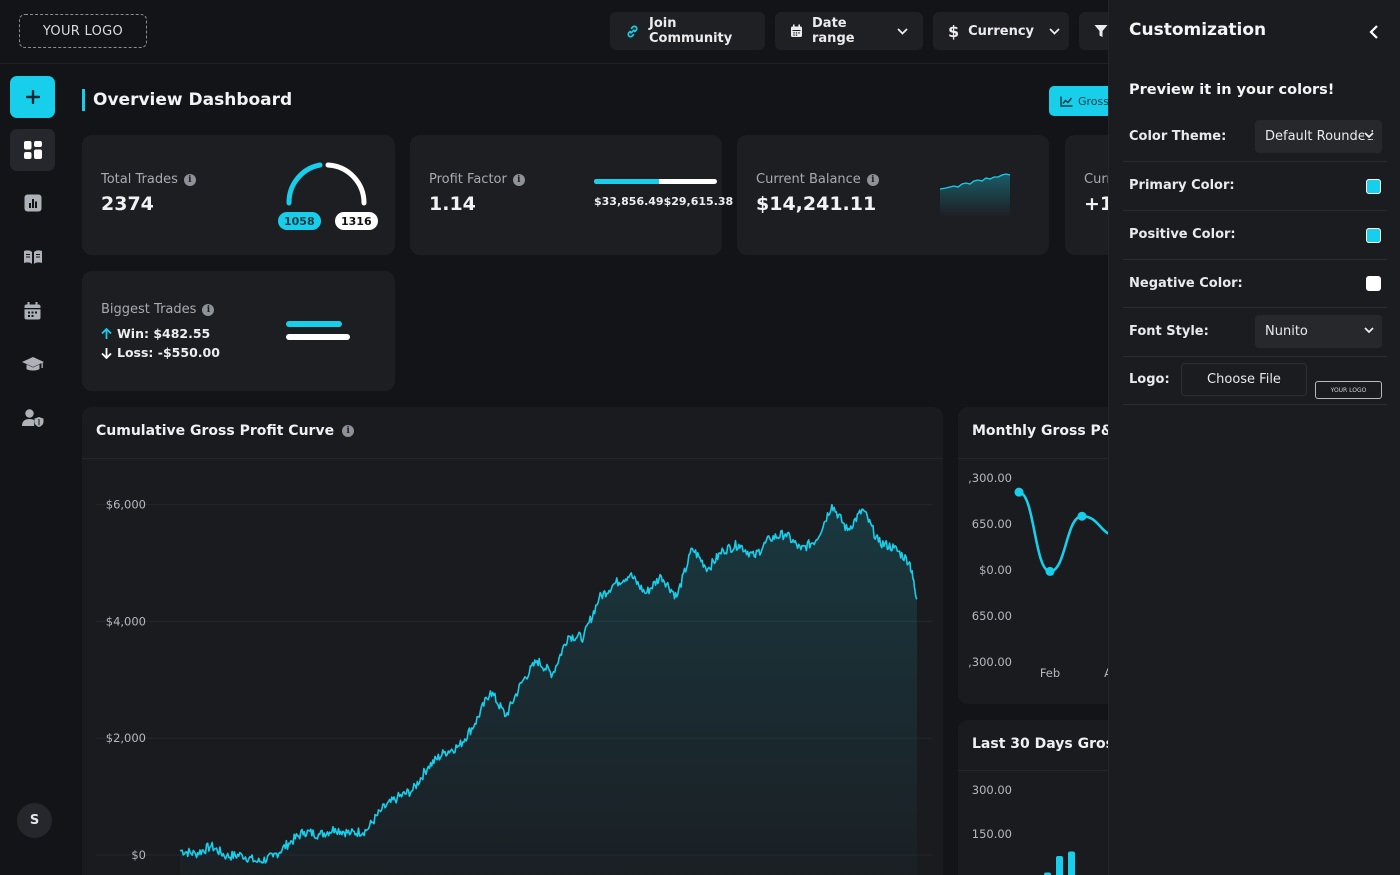 The height and width of the screenshot is (875, 1400). I want to click on biggest-win-value: Win: $482.55, so click(164, 333).